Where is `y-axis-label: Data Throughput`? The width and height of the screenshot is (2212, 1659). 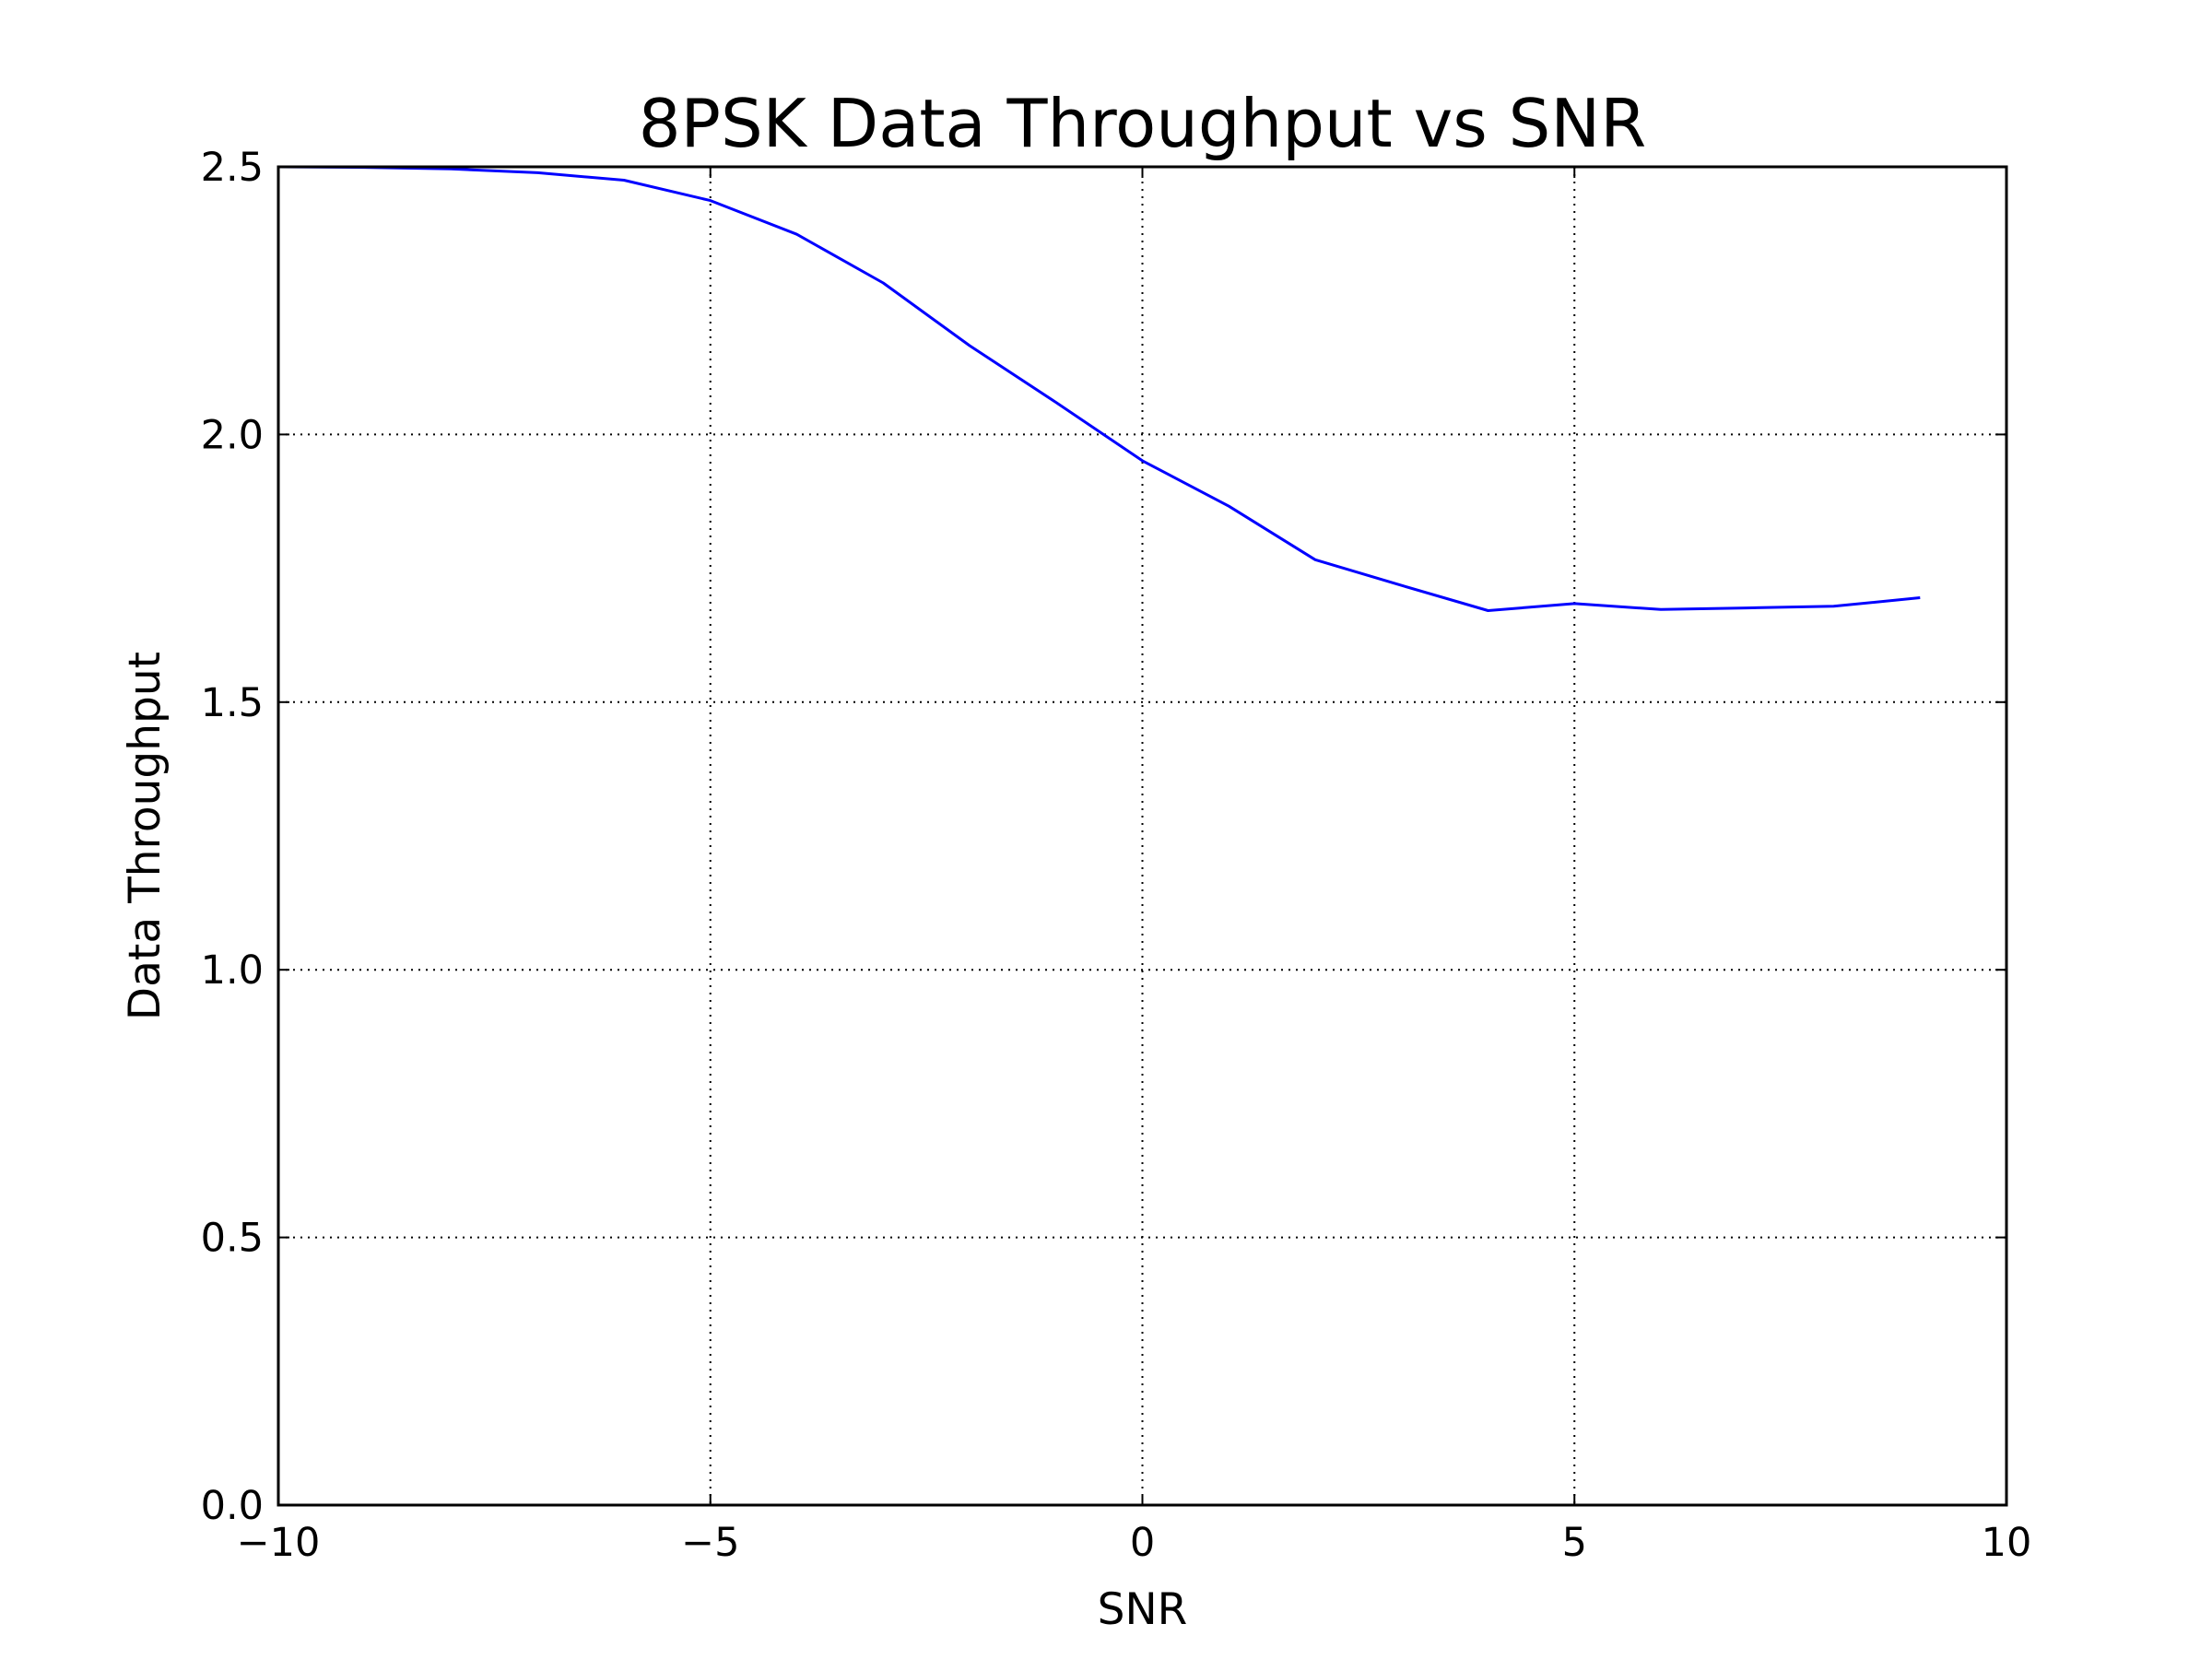 y-axis-label: Data Throughput is located at coordinates (145, 836).